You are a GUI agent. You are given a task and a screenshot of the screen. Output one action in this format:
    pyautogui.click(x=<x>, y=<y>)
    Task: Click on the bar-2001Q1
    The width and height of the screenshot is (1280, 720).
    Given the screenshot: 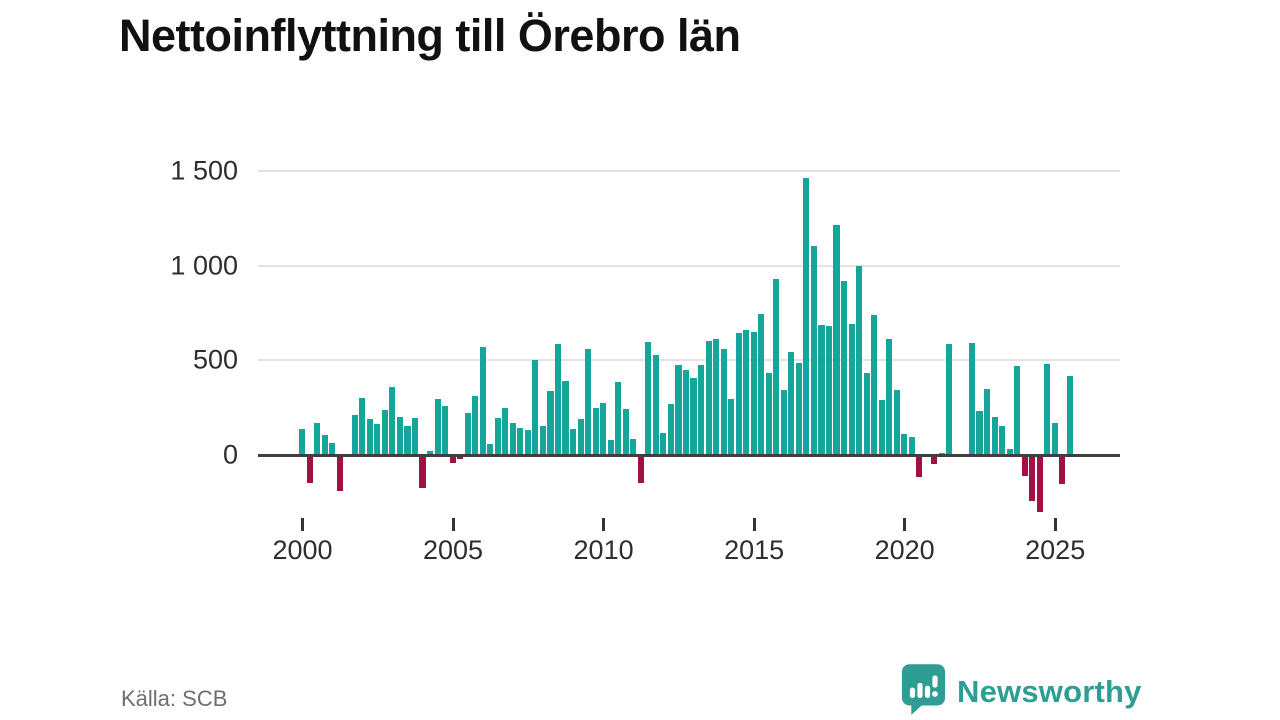 What is the action you would take?
    pyautogui.click(x=332, y=448)
    